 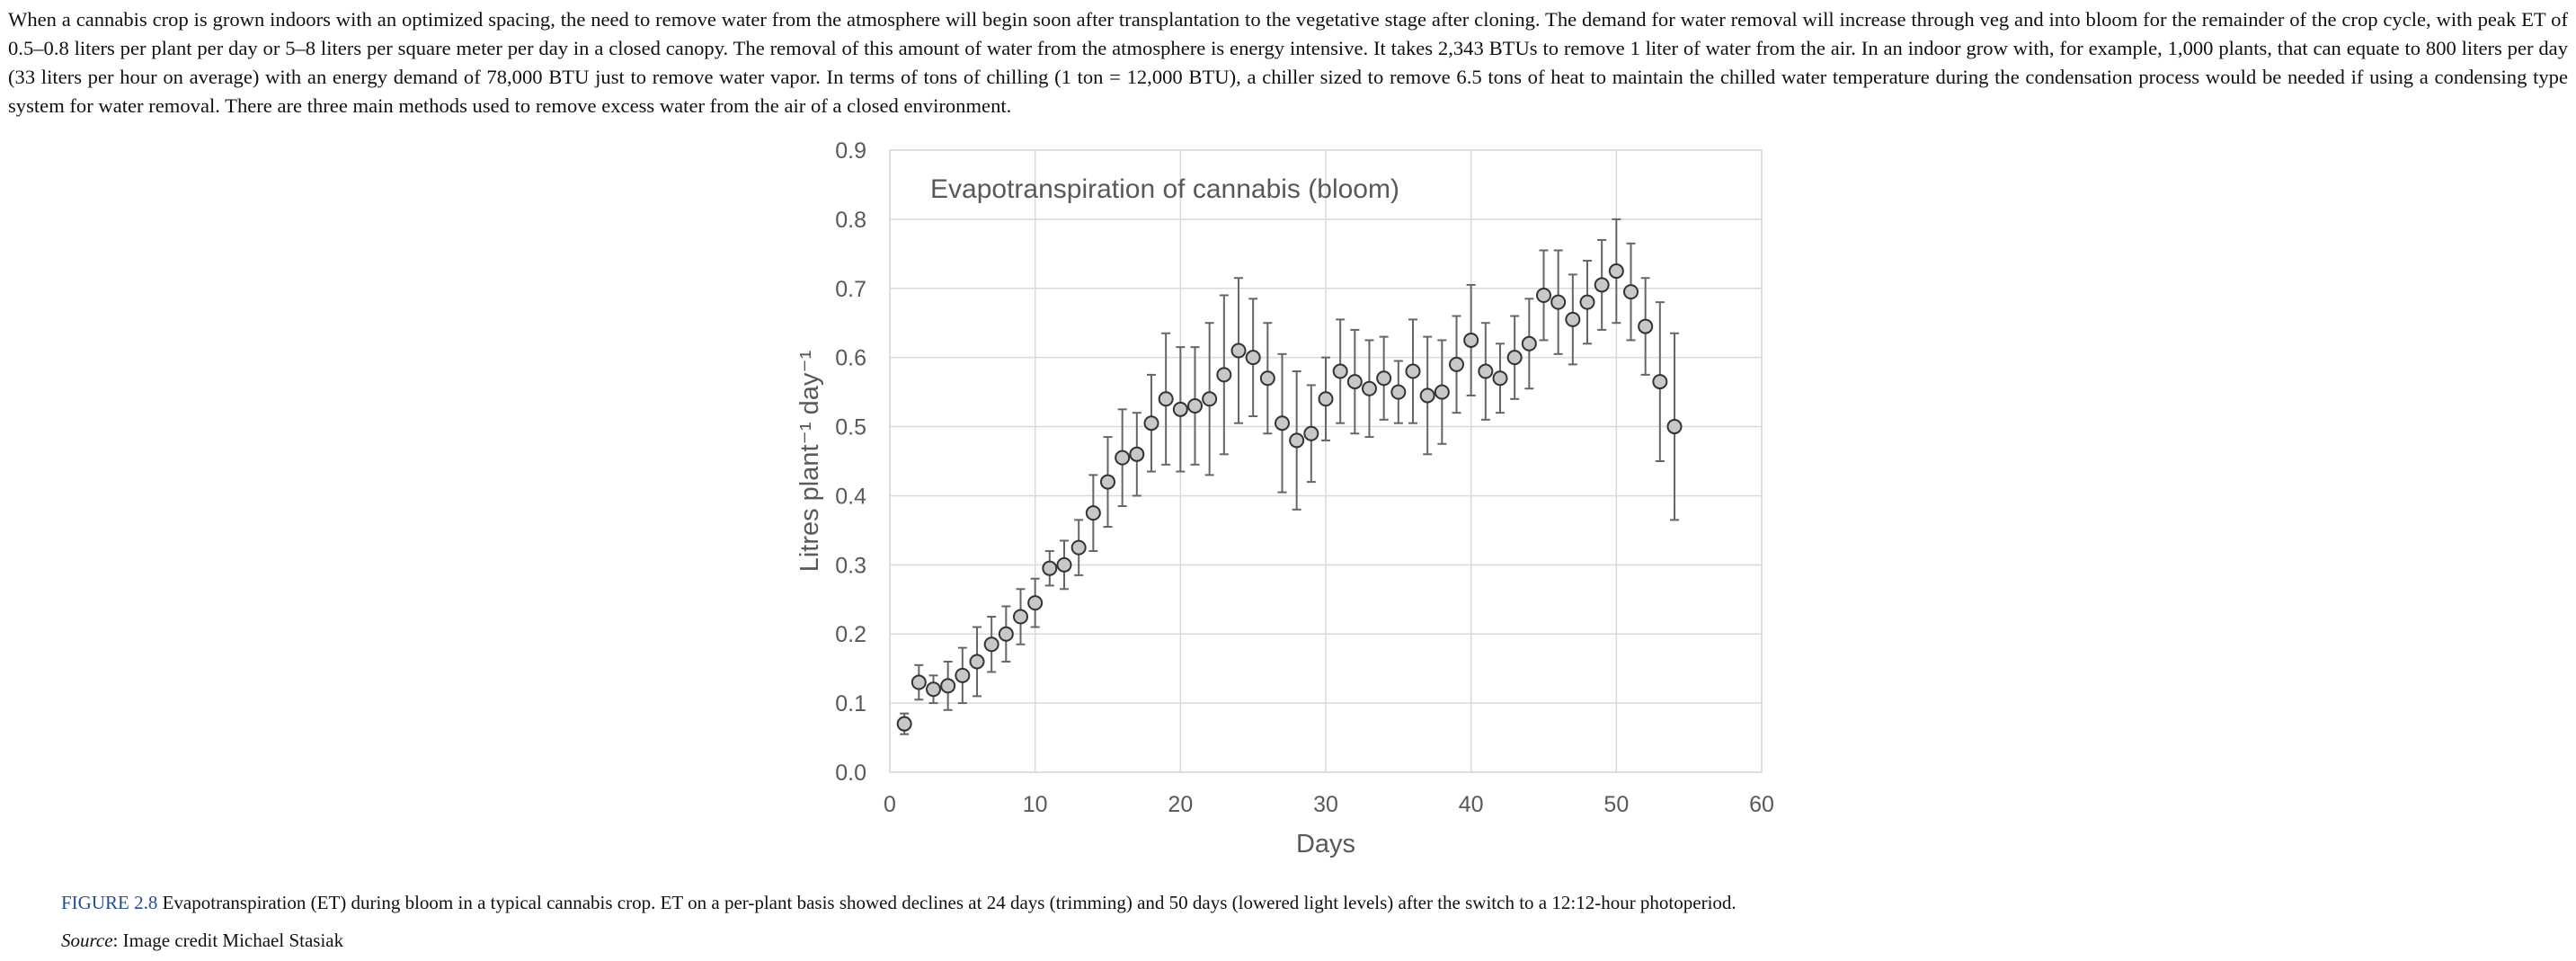 What do you see at coordinates (1035, 804) in the screenshot?
I see `x-tick-label: 10` at bounding box center [1035, 804].